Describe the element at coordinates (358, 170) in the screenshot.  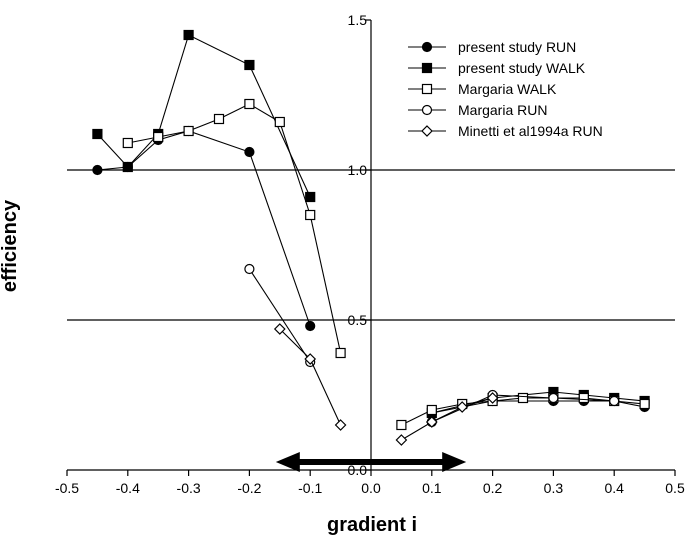
I see `y-tick-label: 1.0` at that location.